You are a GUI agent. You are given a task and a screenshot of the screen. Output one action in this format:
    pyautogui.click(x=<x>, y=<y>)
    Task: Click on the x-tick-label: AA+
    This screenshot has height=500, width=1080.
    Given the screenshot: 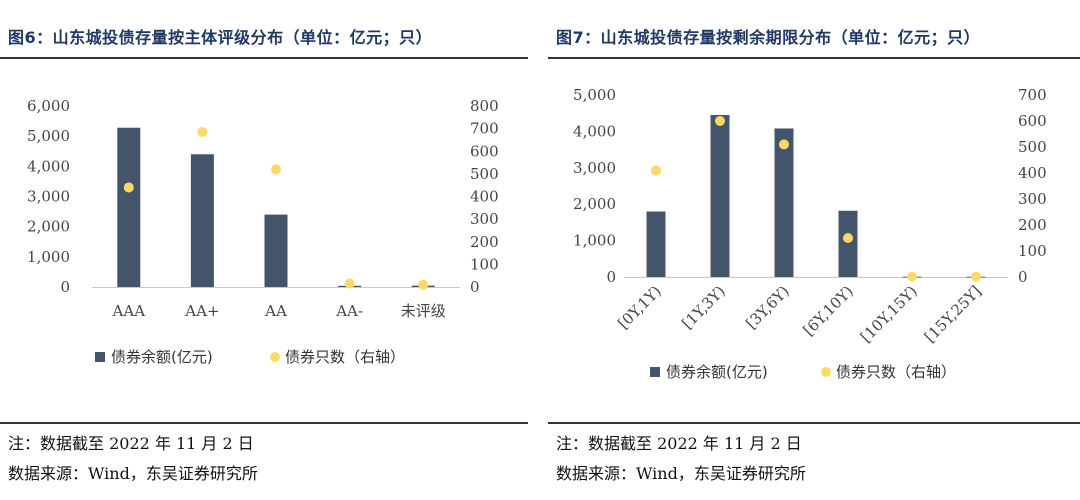 What is the action you would take?
    pyautogui.click(x=201, y=311)
    